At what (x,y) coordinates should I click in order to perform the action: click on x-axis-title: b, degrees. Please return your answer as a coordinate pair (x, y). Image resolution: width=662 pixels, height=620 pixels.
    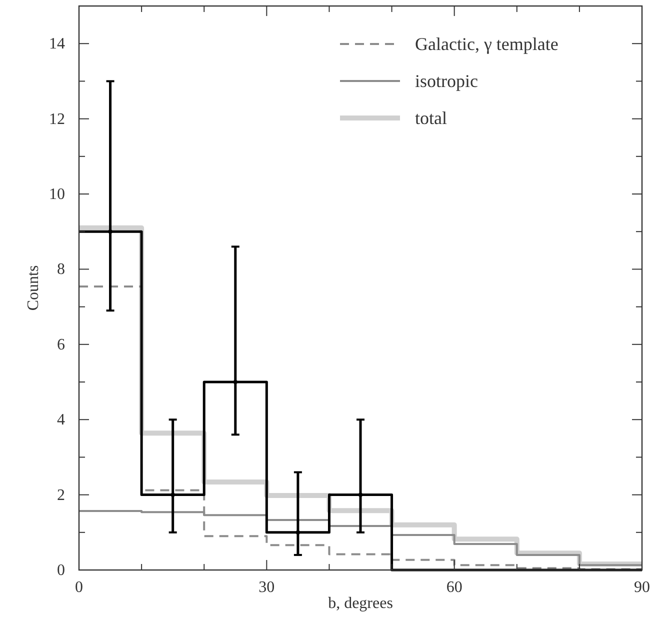
    Looking at the image, I should click on (360, 603).